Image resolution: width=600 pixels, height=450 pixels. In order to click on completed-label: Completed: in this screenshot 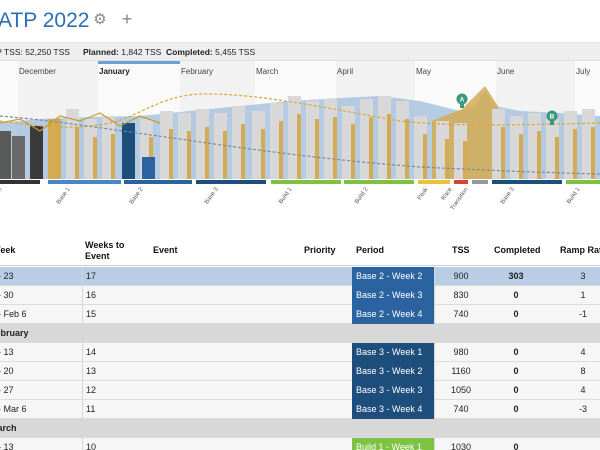, I will do `click(189, 52)`.